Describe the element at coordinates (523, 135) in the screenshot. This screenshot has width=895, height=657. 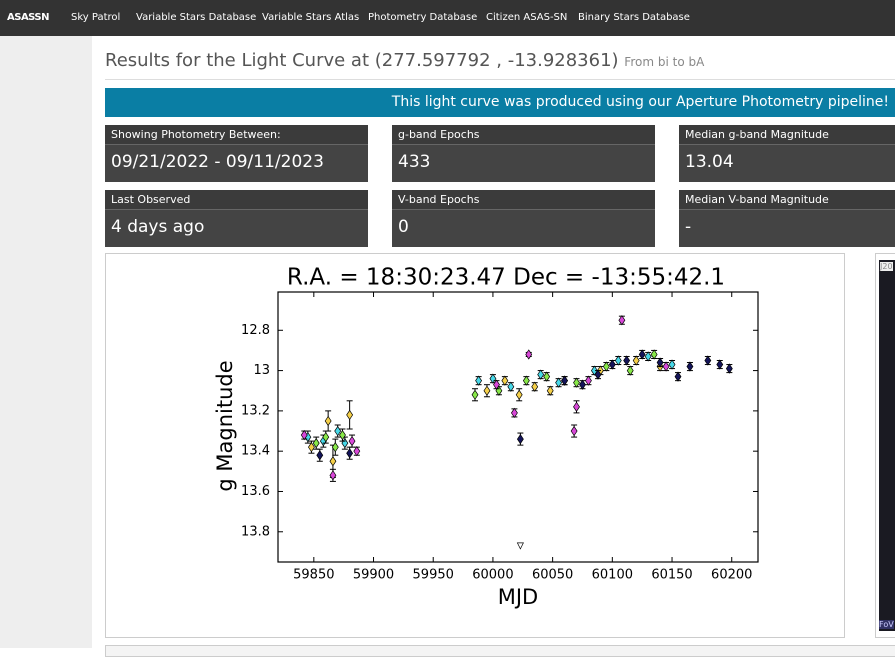
I see `stat-label: g-band Epochs` at that location.